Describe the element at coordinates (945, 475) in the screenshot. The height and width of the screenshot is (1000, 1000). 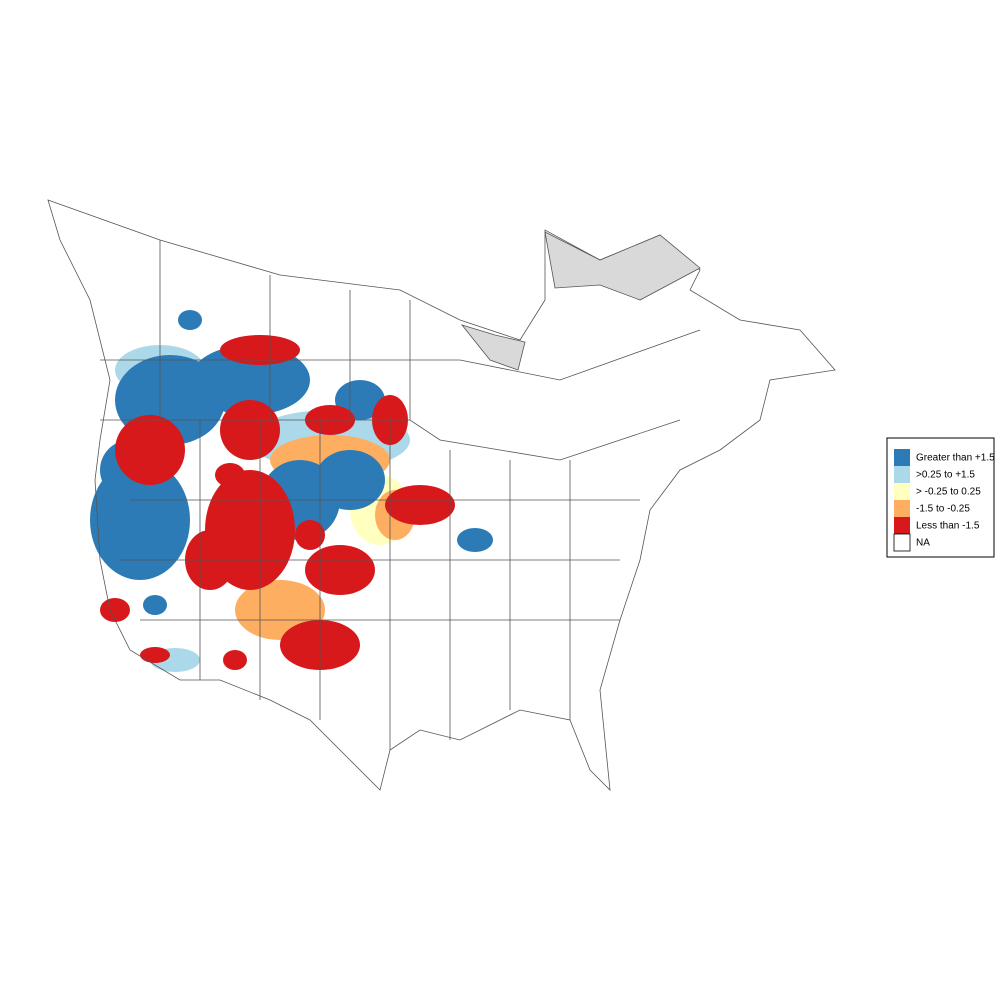
I see `legend-label: >0.25 to +1.5` at that location.